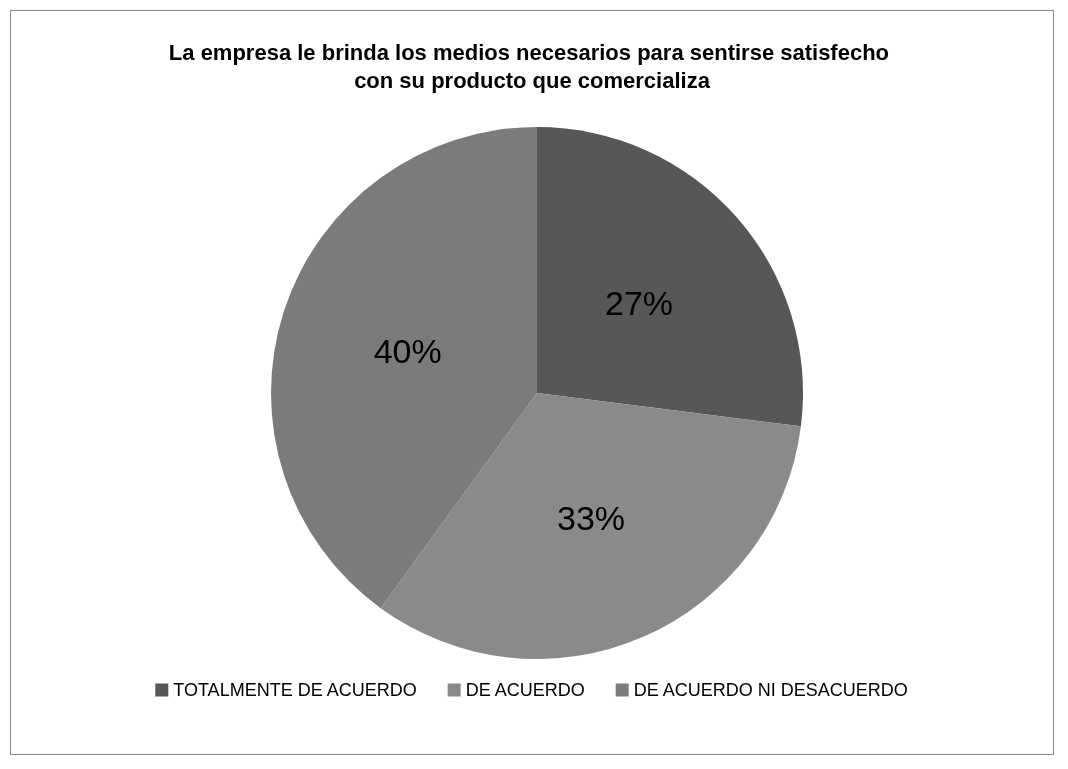 Image resolution: width=1068 pixels, height=769 pixels. What do you see at coordinates (591, 517) in the screenshot?
I see `data-label: 33%` at bounding box center [591, 517].